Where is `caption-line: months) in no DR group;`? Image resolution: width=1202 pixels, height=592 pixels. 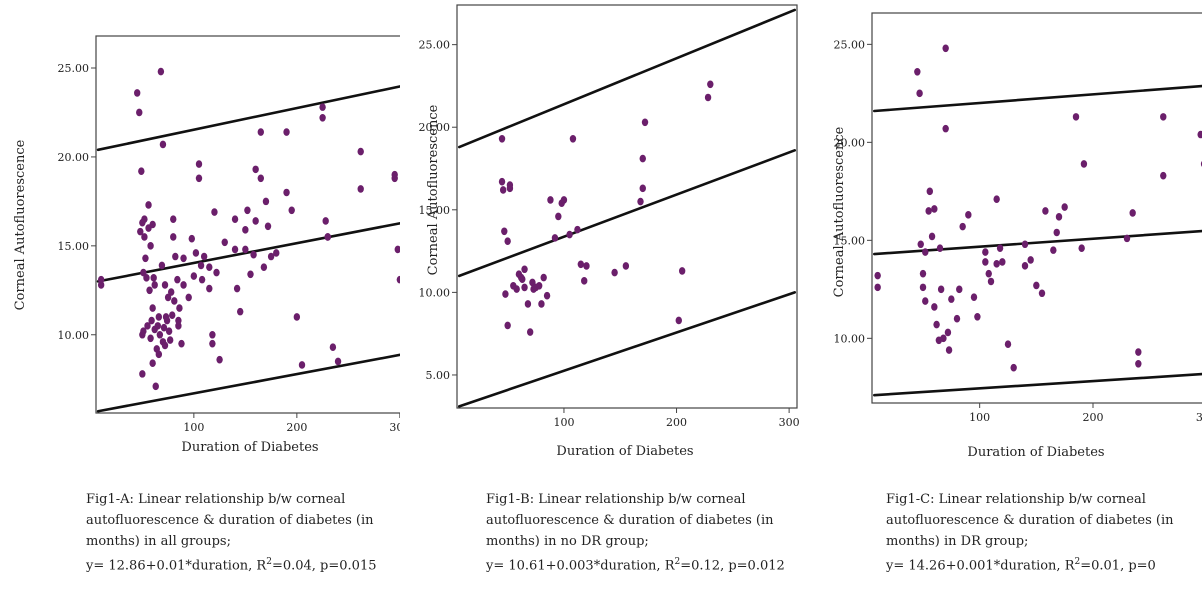 caption-line: months) in no DR group; is located at coordinates (567, 541).